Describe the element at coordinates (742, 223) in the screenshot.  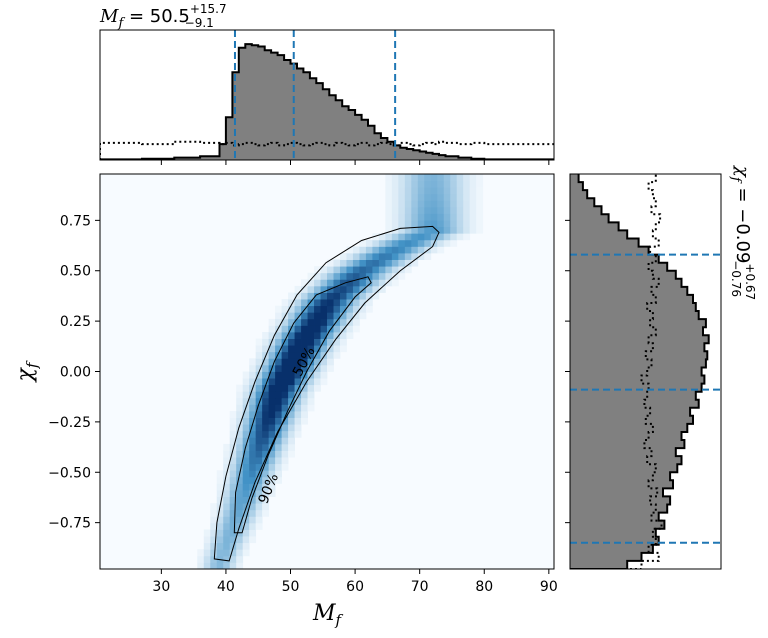
I see `right-title-value: = −0.09` at that location.